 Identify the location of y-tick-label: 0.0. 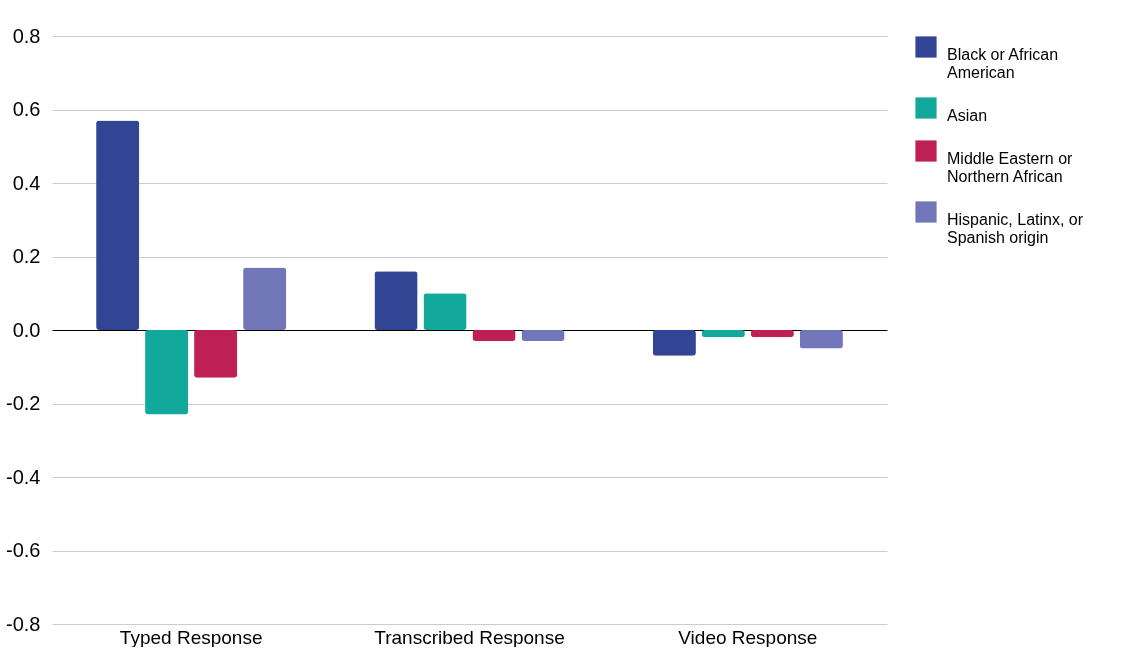
(26, 329).